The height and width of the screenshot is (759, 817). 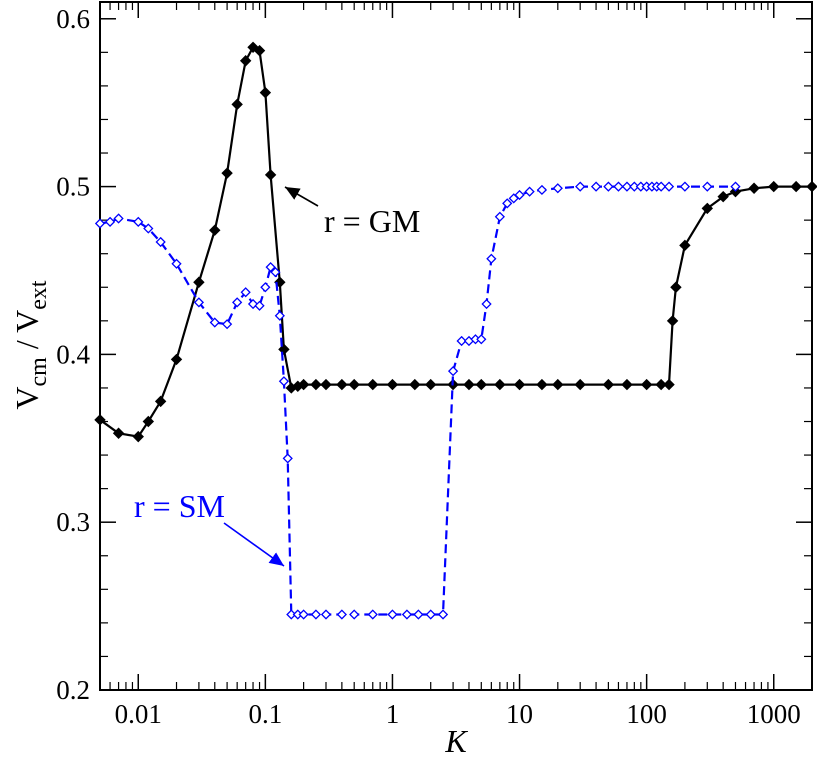 What do you see at coordinates (179, 506) in the screenshot?
I see `annotation-sm-label: r = SM` at bounding box center [179, 506].